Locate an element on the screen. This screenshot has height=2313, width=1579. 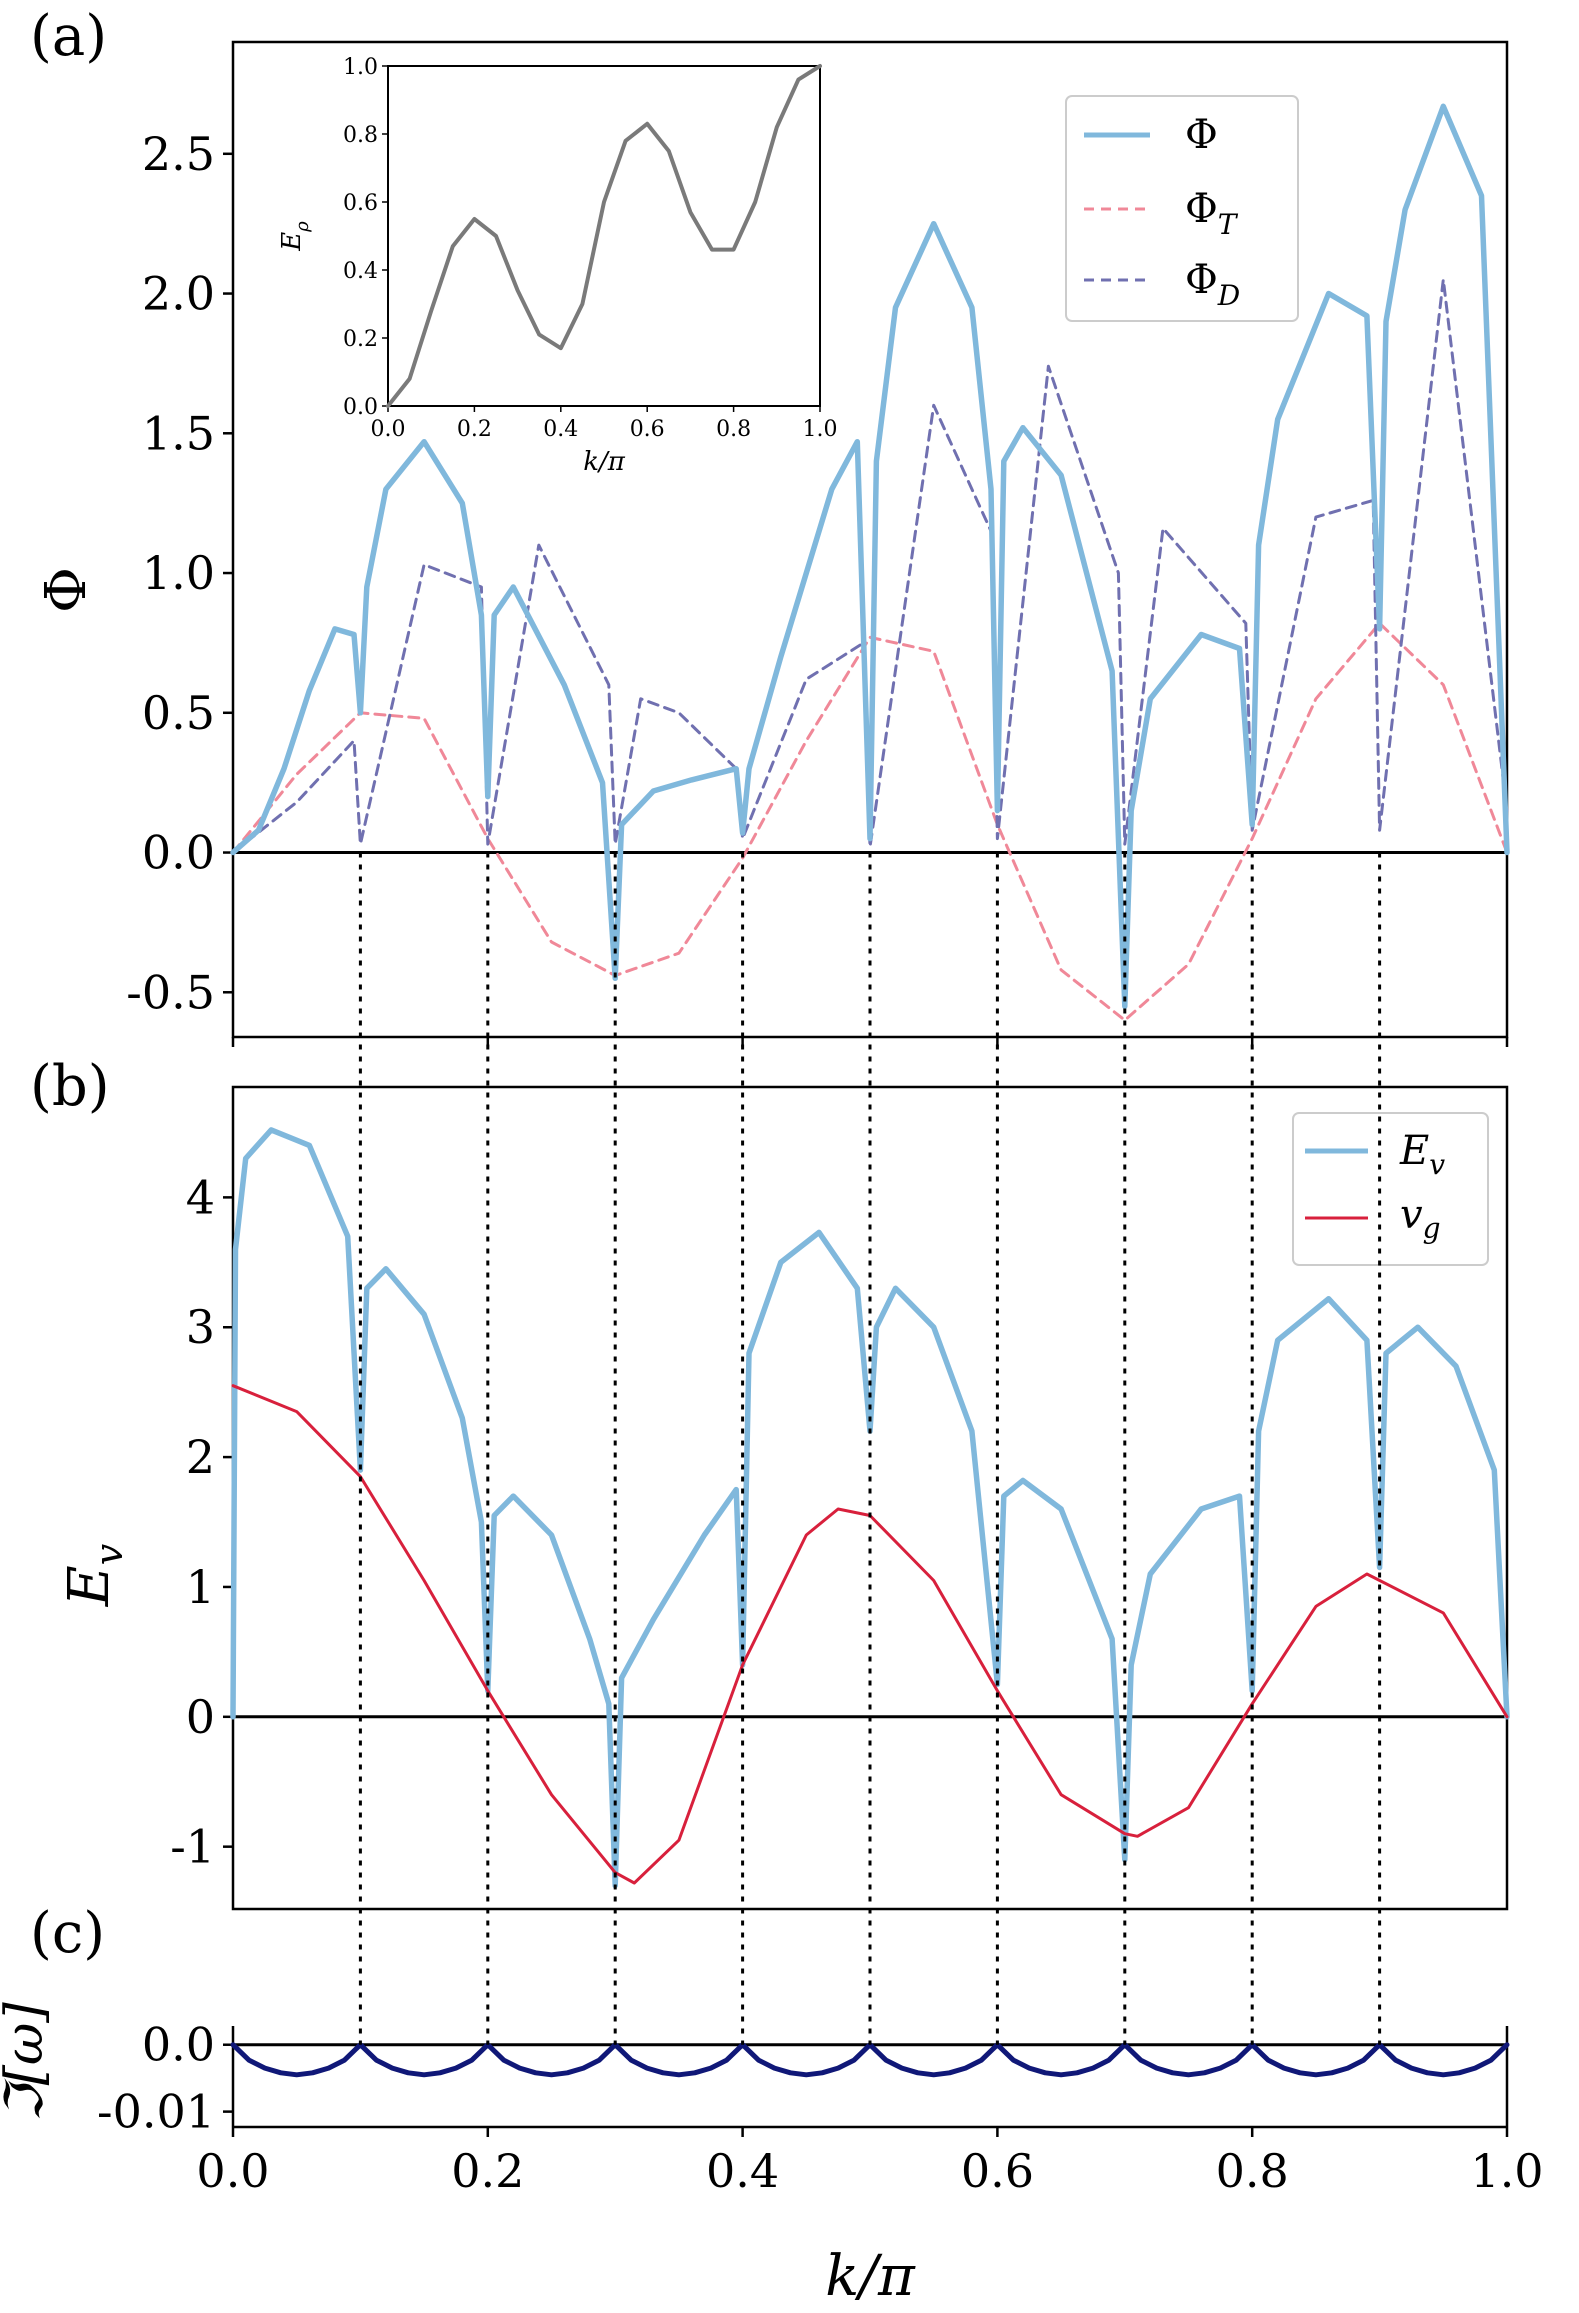
inset-ylabel: Eρ is located at coordinates (295, 236).